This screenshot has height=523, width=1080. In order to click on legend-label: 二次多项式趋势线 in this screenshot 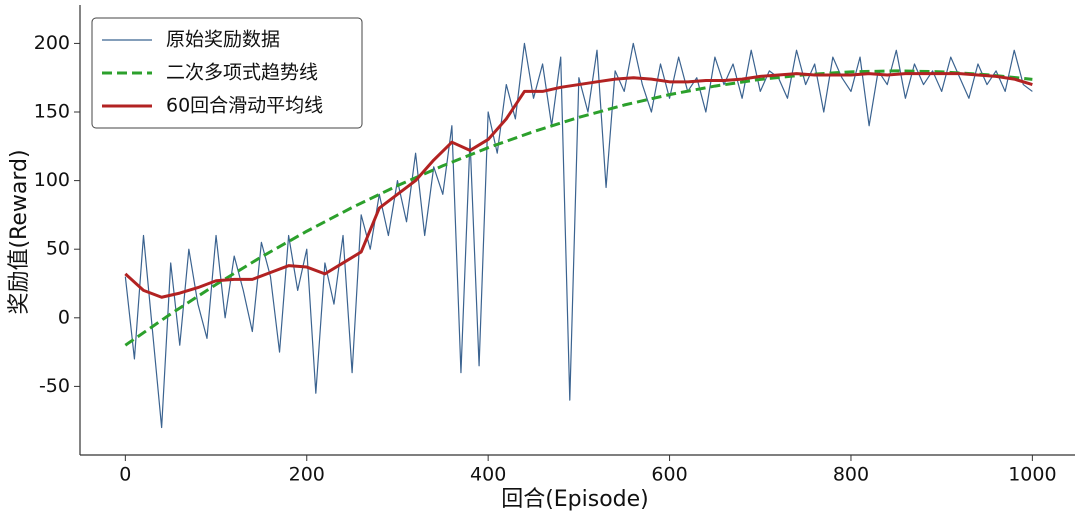, I will do `click(242, 73)`.